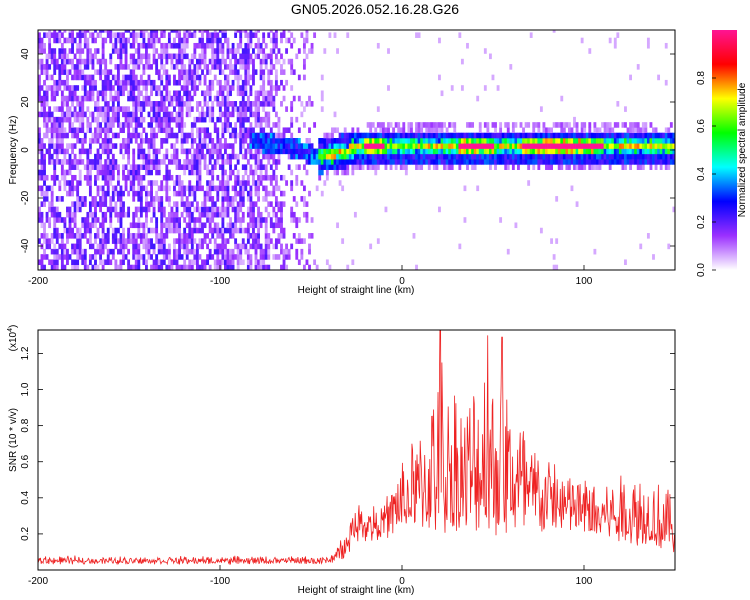  Describe the element at coordinates (25, 389) in the screenshot. I see `y-tick-label: 1.0` at that location.